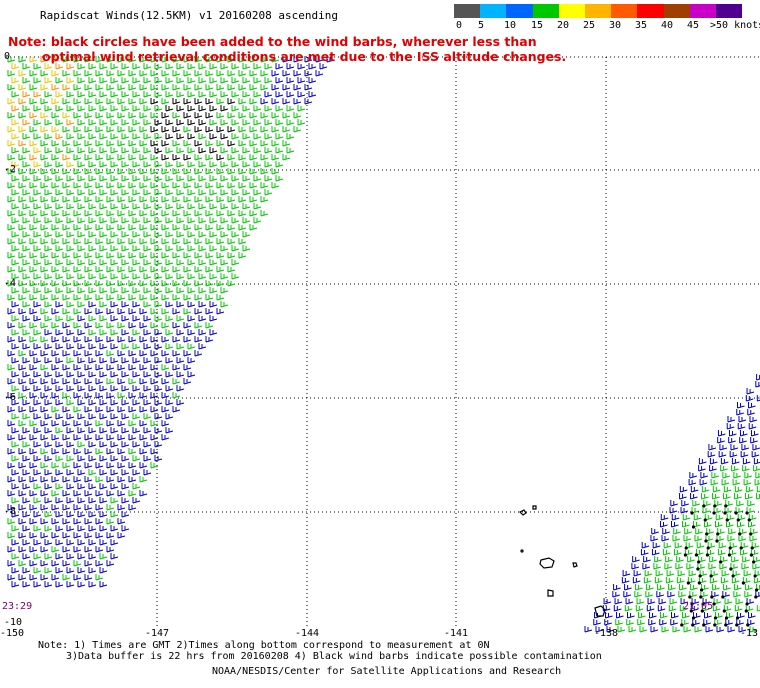 The image size is (760, 688). What do you see at coordinates (547, 563) in the screenshot?
I see `island` at bounding box center [547, 563].